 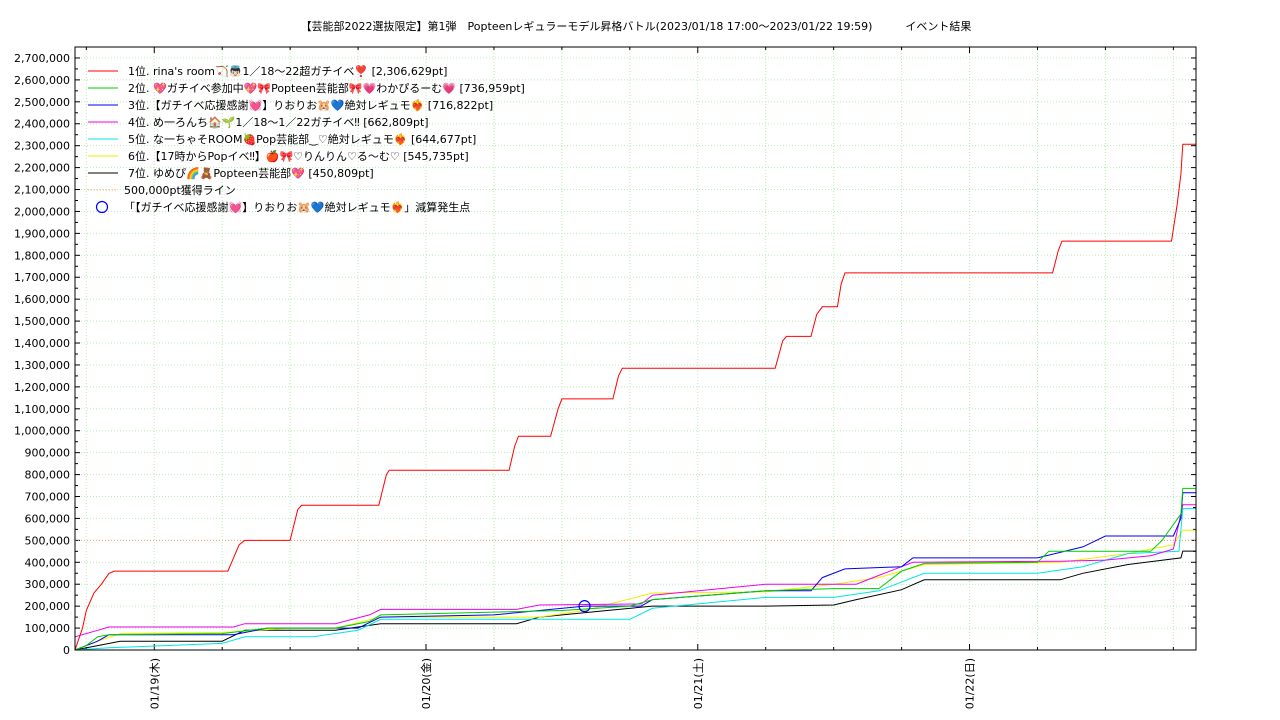 I want to click on y-tick-label: 2,500,000, so click(x=42, y=102).